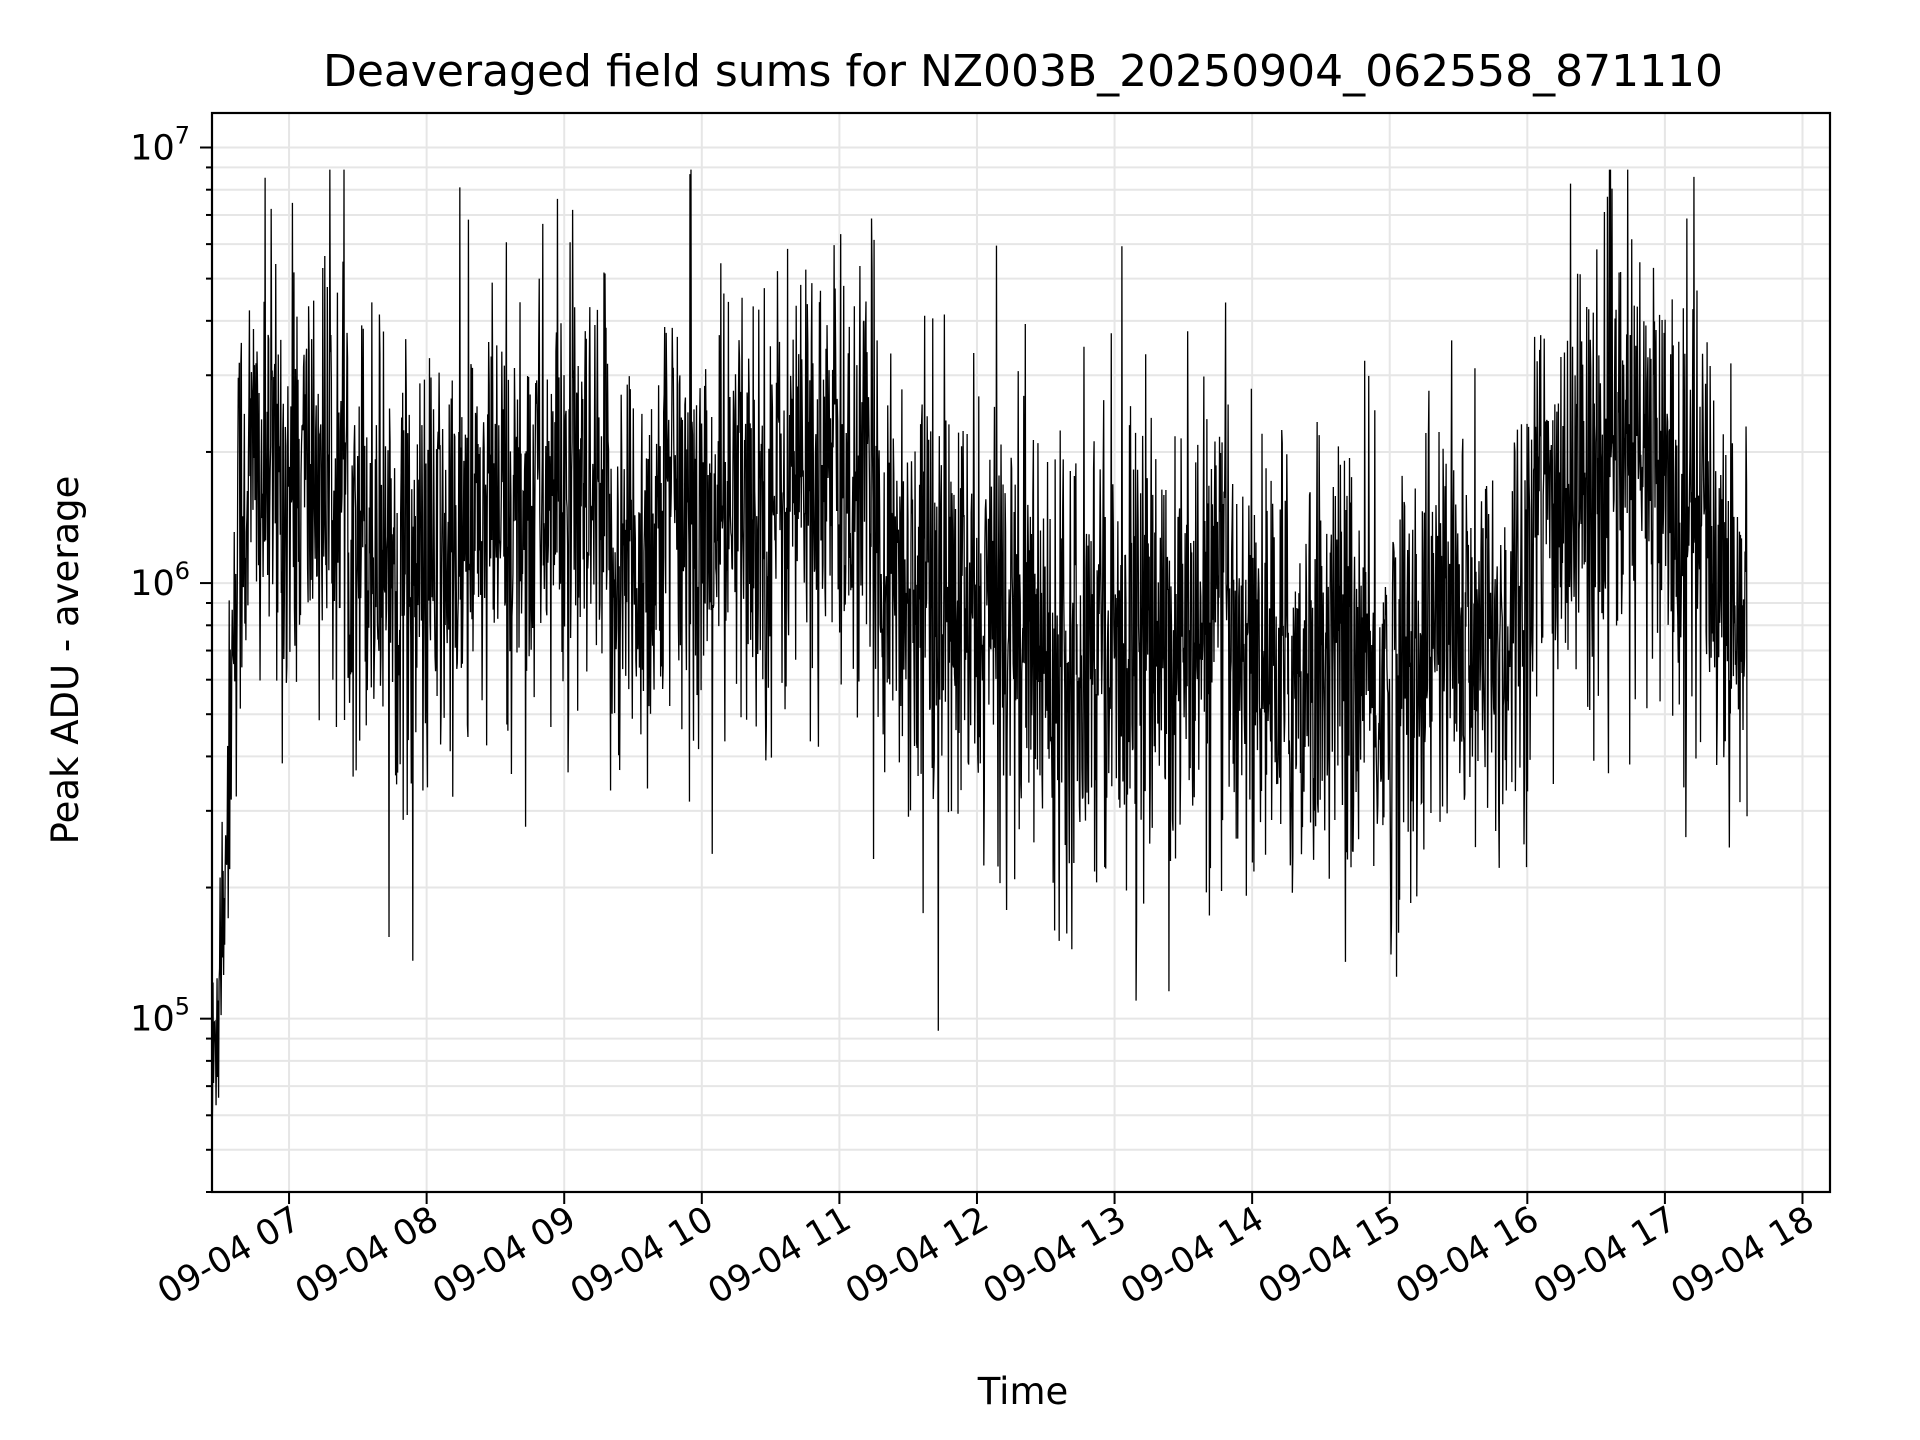 The image size is (1920, 1440). Describe the element at coordinates (182, 571) in the screenshot. I see `y-tick-exponent: 6` at that location.